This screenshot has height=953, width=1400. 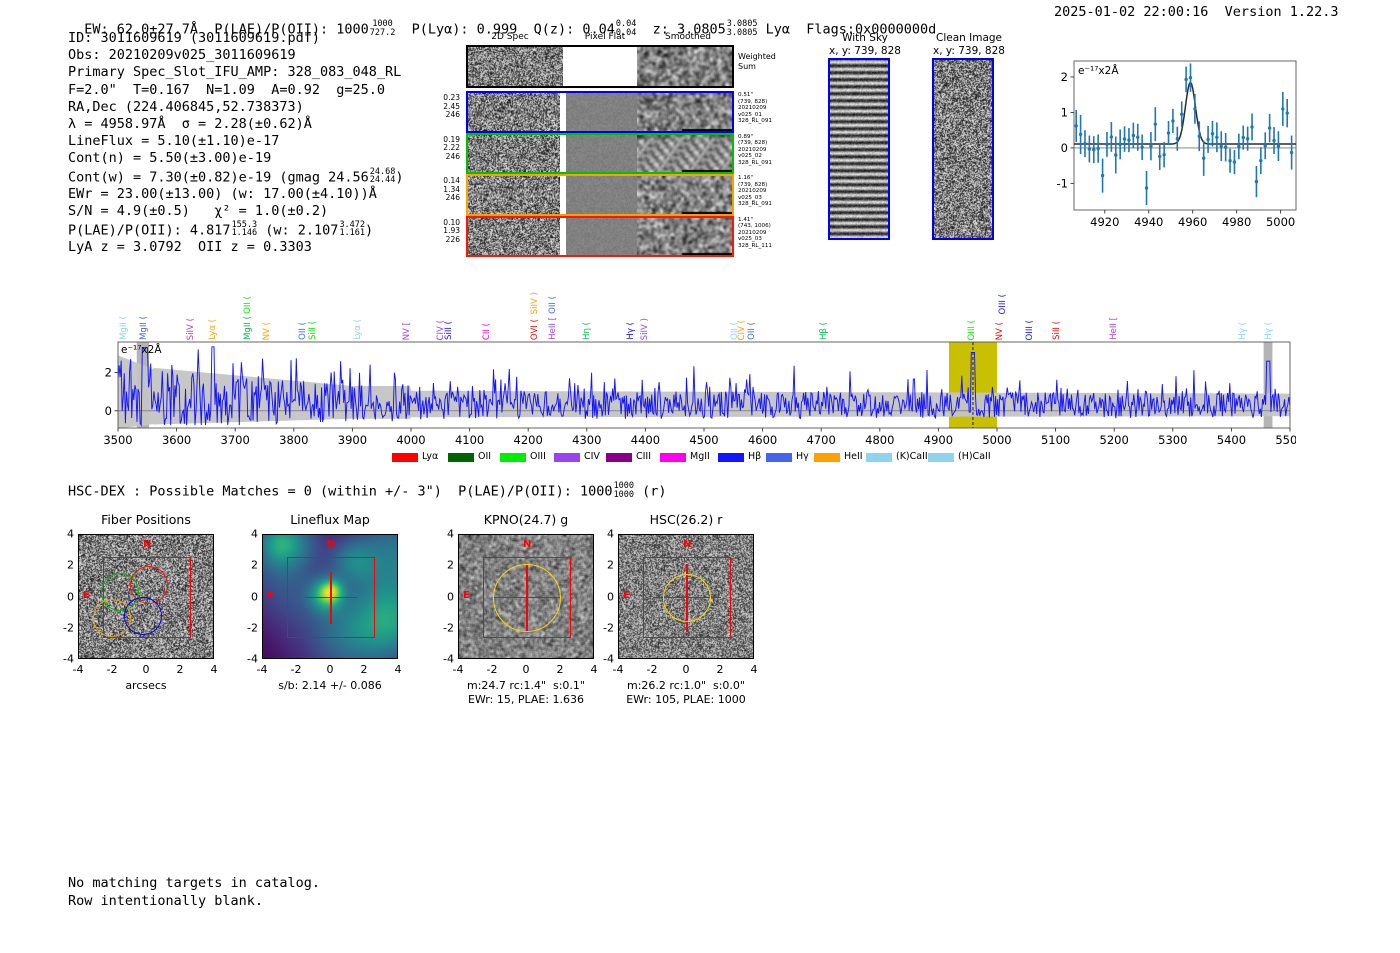 I want to click on spec2d-row-stats: 0.19 2.22 246, so click(x=451, y=147).